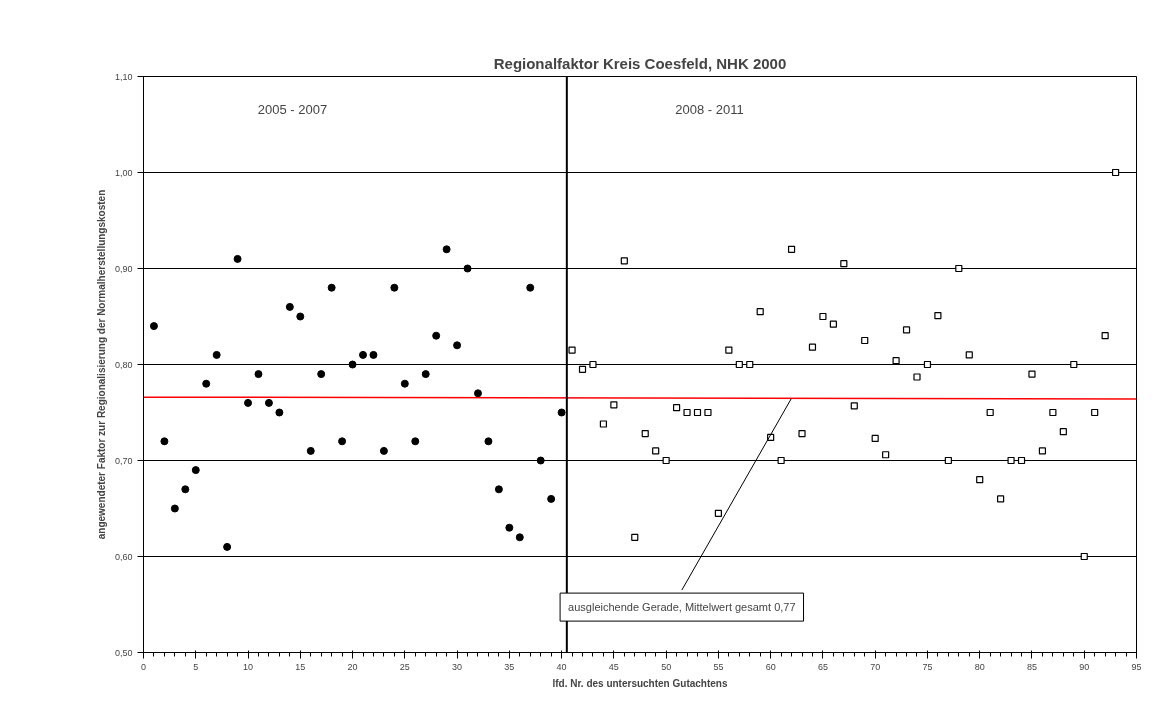 This screenshot has width=1172, height=724. I want to click on x-tick-label: 70, so click(875, 666).